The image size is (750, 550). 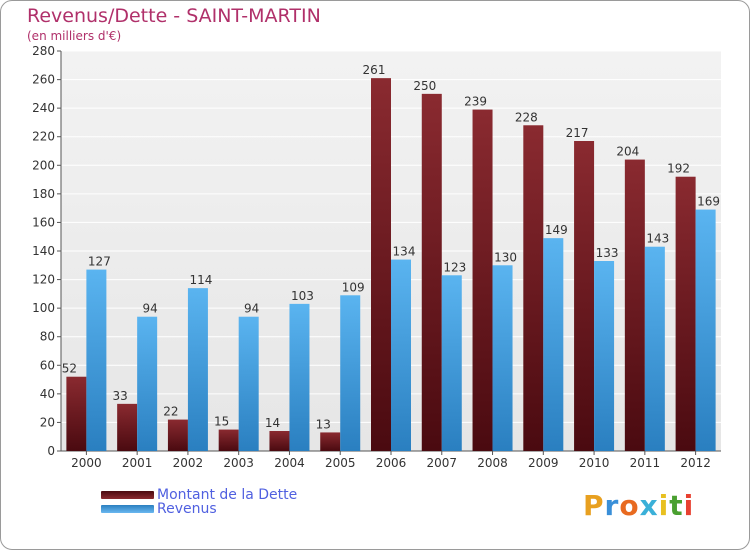 What do you see at coordinates (43, 51) in the screenshot?
I see `y-tick-label: 280` at bounding box center [43, 51].